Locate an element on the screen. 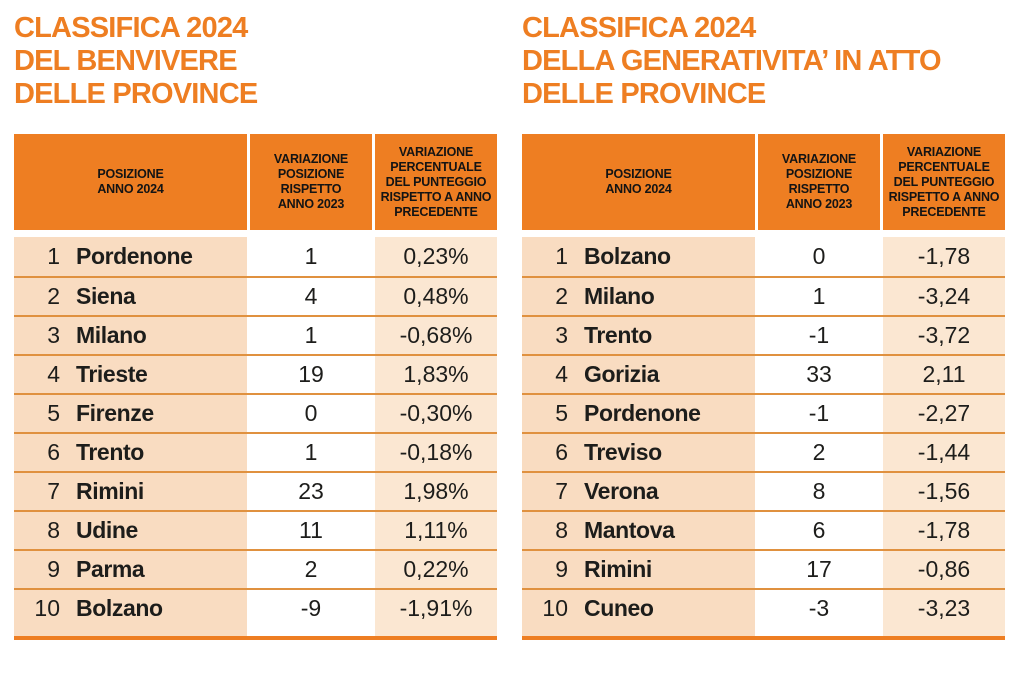 This screenshot has height=682, width=1024. province-name: Cuneo is located at coordinates (619, 608).